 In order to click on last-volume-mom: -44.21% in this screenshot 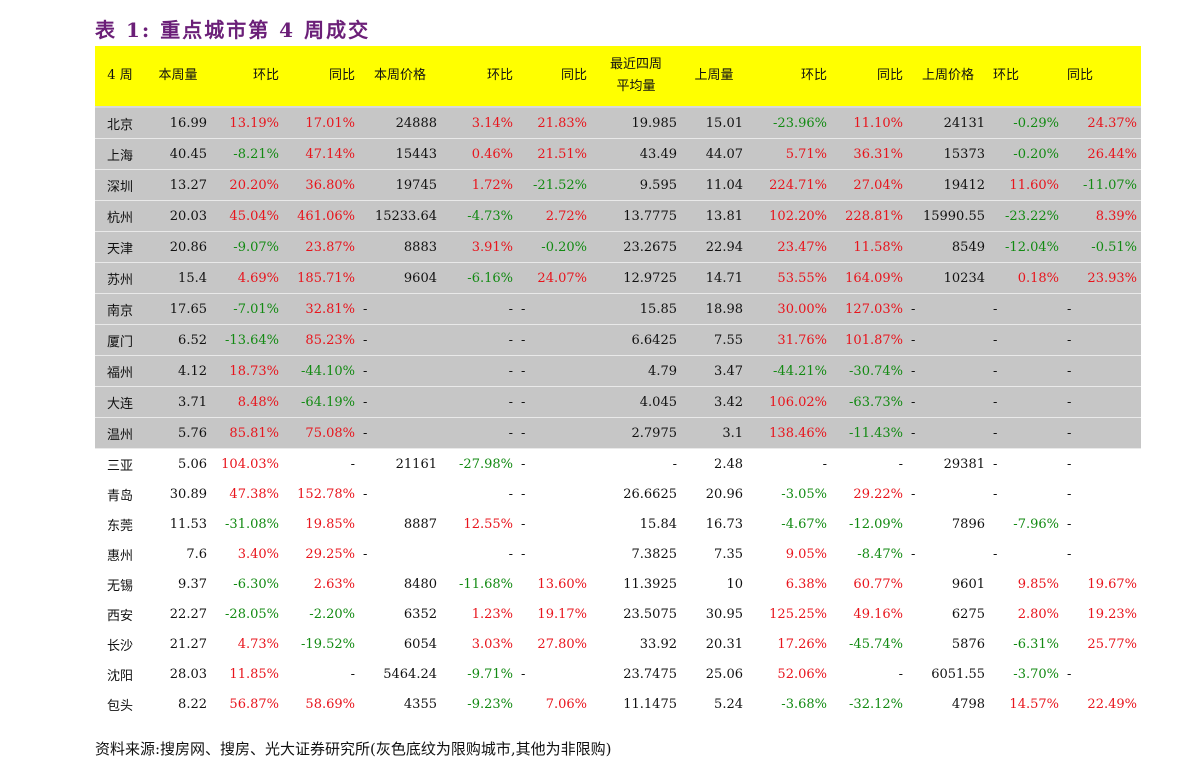, I will do `click(789, 371)`.